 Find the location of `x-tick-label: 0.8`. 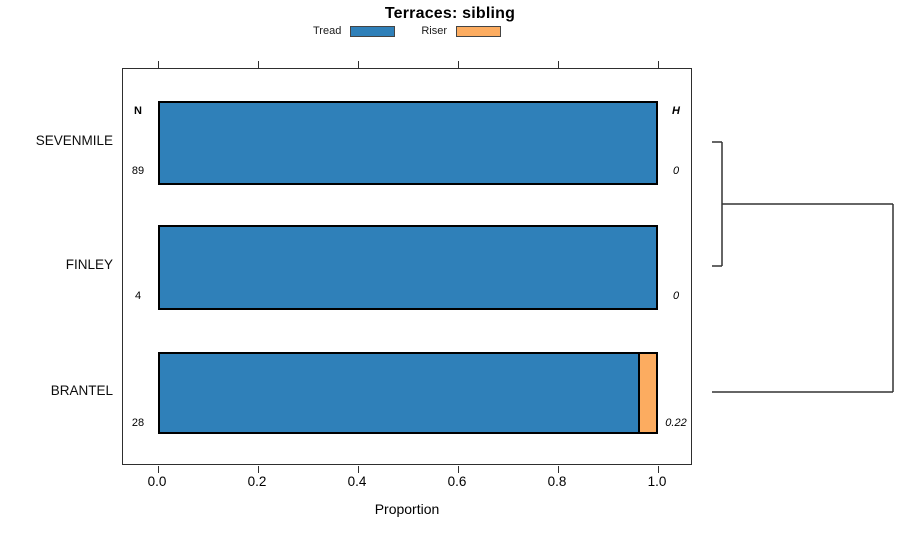

x-tick-label: 0.8 is located at coordinates (557, 481).